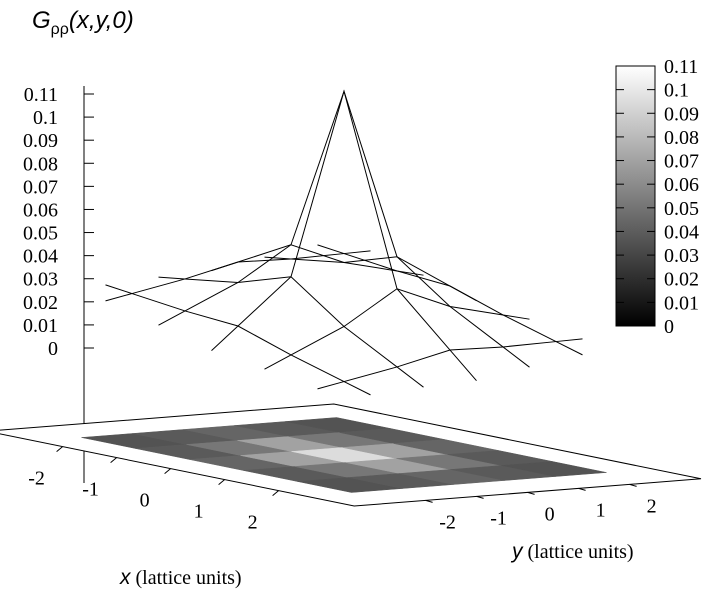 Image resolution: width=711 pixels, height=592 pixels. Describe the element at coordinates (550, 514) in the screenshot. I see `y-tick-label: 0` at that location.